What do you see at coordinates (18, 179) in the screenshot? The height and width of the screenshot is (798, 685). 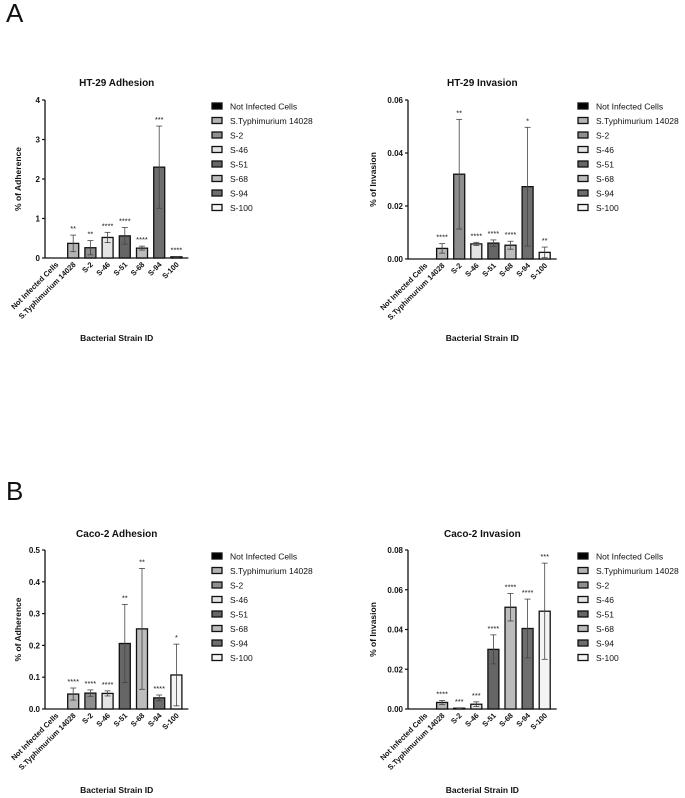 I see `y-axis-label: % of Adherence` at bounding box center [18, 179].